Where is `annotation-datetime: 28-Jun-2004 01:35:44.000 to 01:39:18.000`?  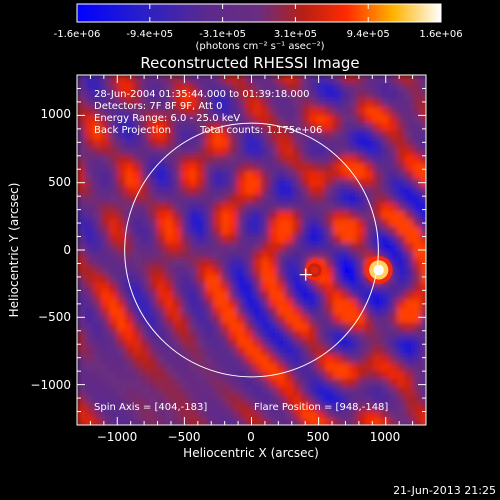 annotation-datetime: 28-Jun-2004 01:35:44.000 to 01:39:18.000 is located at coordinates (202, 94).